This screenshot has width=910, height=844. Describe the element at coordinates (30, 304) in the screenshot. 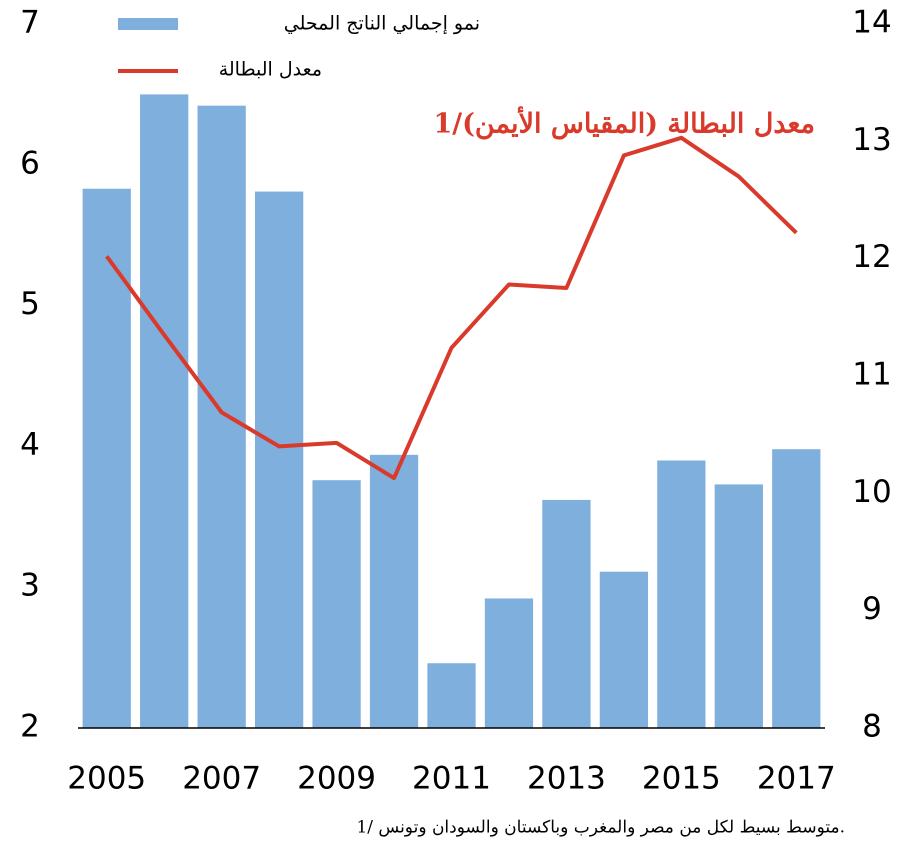

I see `y-tick-label: 5` at that location.